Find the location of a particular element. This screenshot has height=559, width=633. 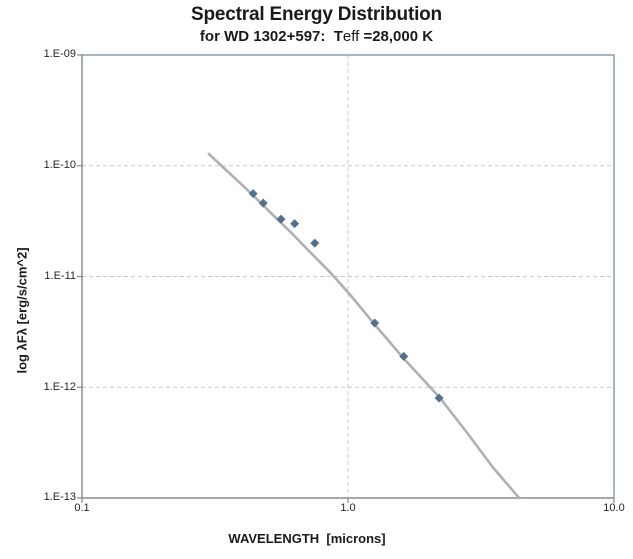

chart-subtitle: for WD 1302+597: Teff =28,000 K is located at coordinates (316, 36).